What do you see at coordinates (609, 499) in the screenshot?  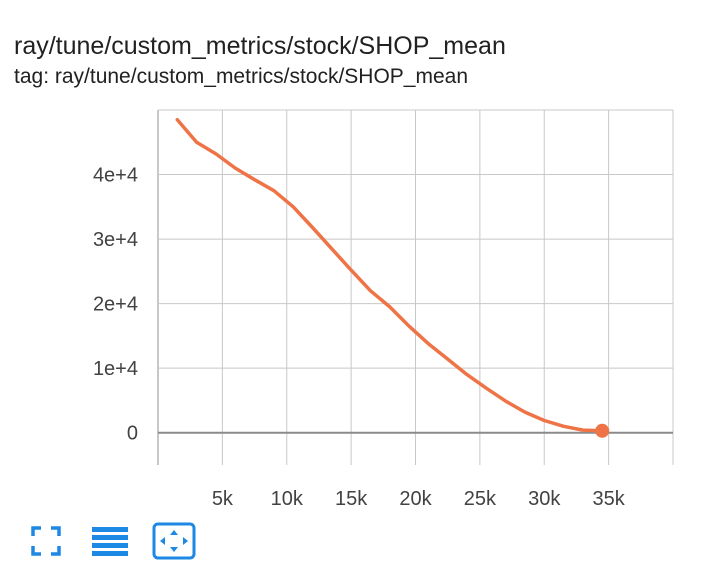 I see `x-tick-label: 35k` at bounding box center [609, 499].